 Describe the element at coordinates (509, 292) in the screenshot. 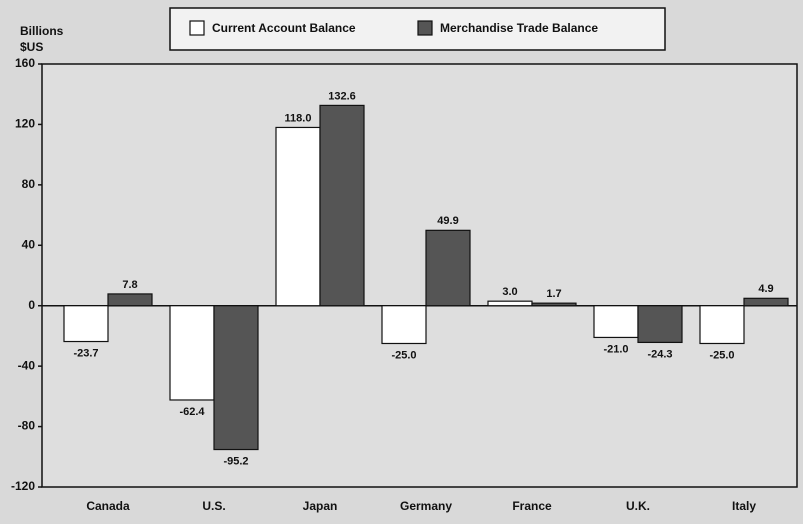

I see `value-label: 3.0` at that location.